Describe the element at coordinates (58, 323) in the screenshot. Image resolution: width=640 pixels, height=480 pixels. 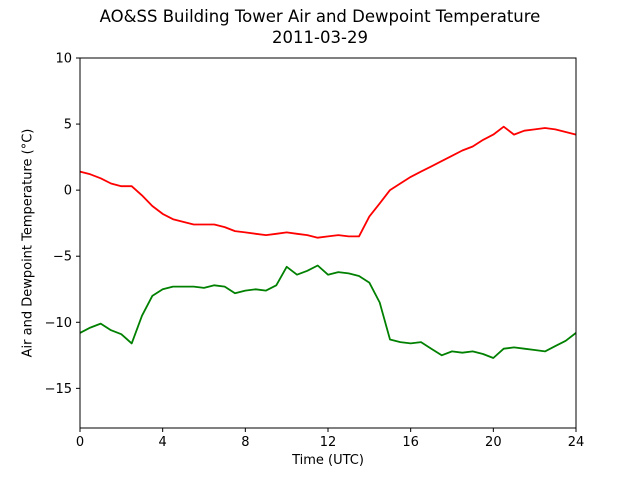
I see `y-tick-label: −10` at that location.